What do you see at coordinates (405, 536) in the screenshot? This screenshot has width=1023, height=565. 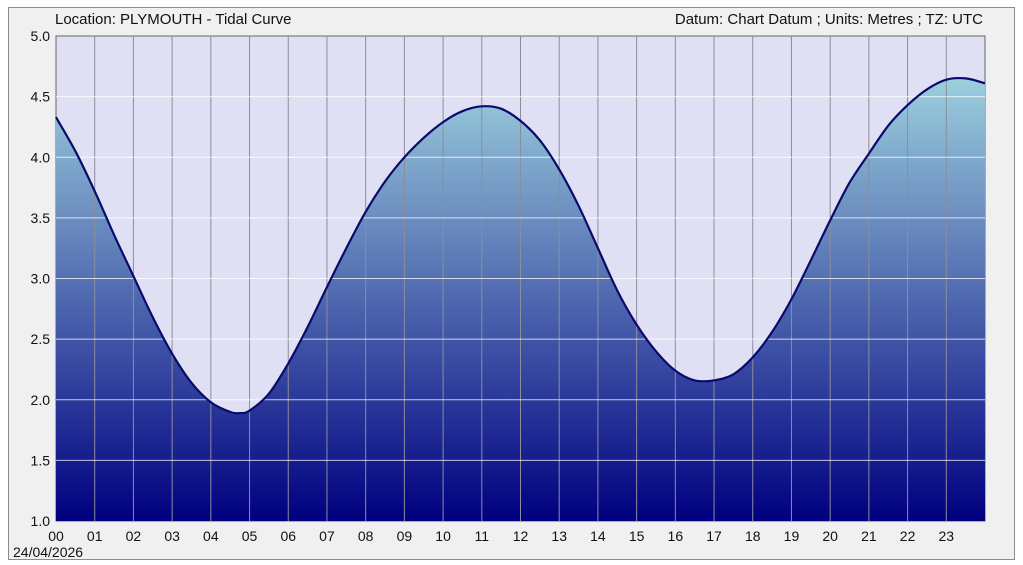 I see `x-tick-label: 09` at bounding box center [405, 536].